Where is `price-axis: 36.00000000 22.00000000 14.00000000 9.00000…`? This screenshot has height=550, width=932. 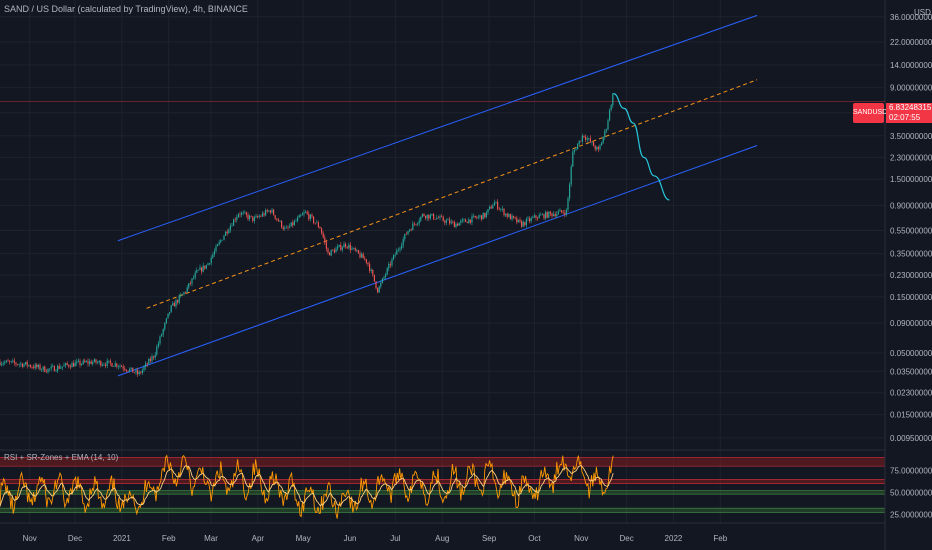
price-axis: 36.00000000 22.00000000 14.00000000 9.00000… is located at coordinates (911, 228).